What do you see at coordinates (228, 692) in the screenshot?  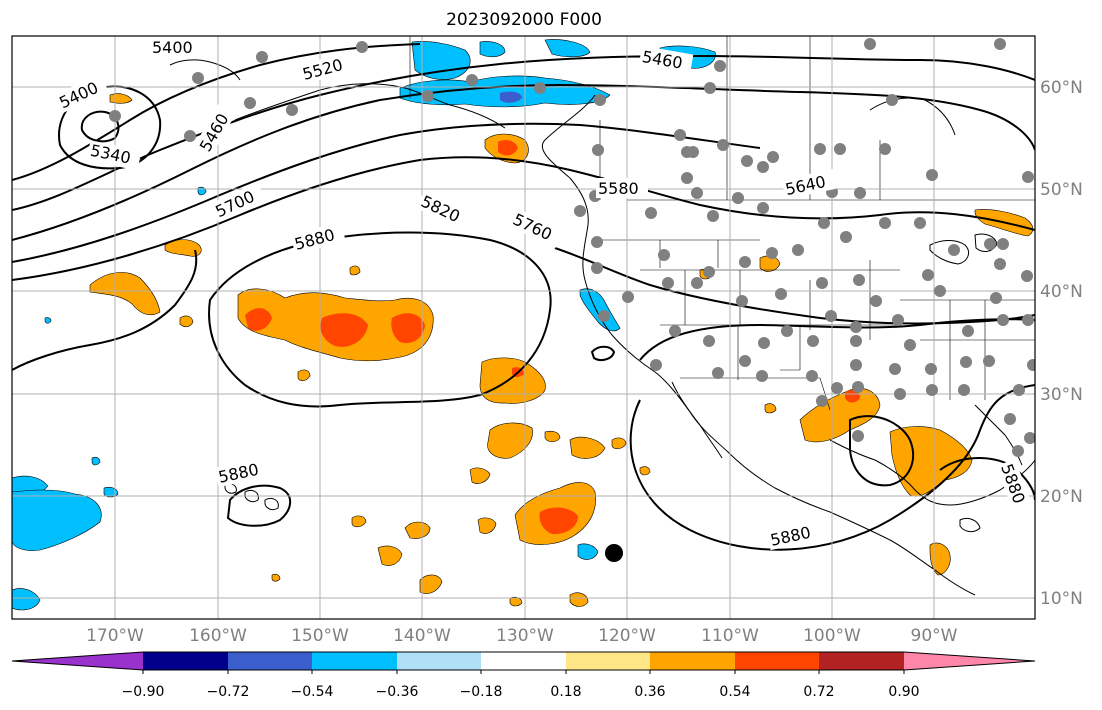 I see `colorbar-tick-label: −0.72` at bounding box center [228, 692].